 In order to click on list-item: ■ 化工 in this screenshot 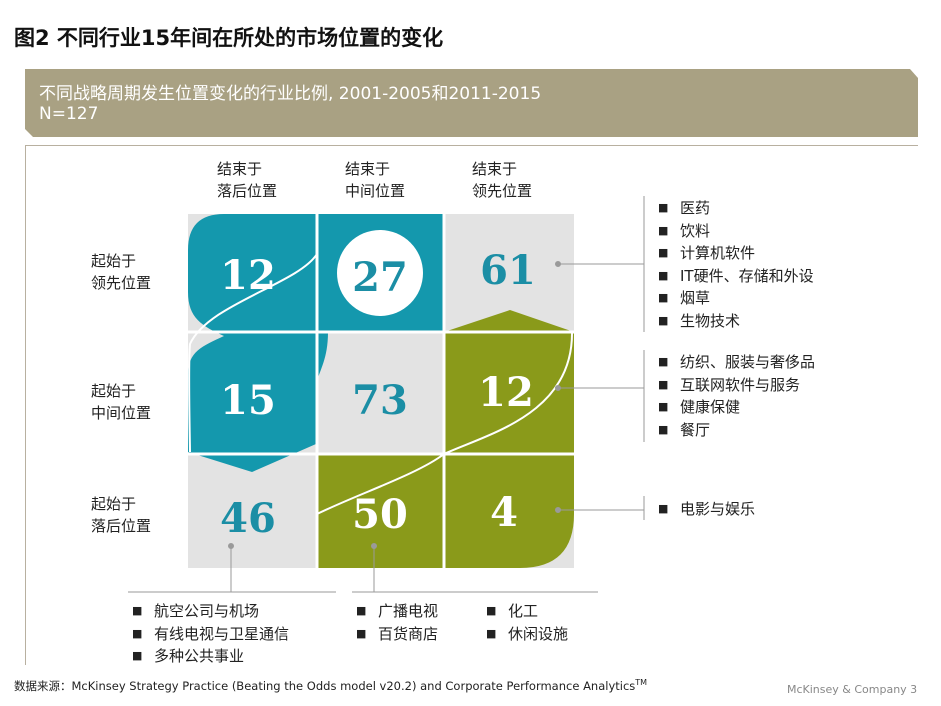, I will do `click(512, 611)`.